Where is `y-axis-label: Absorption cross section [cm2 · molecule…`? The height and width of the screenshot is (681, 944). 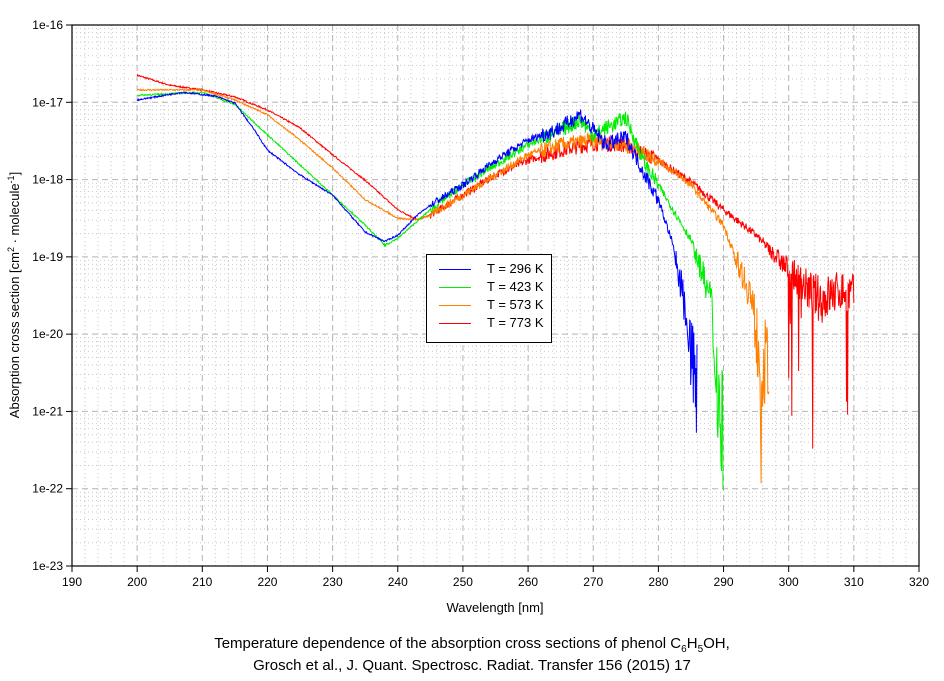
y-axis-label: Absorption cross section [cm2 · molecule… is located at coordinates (14, 295).